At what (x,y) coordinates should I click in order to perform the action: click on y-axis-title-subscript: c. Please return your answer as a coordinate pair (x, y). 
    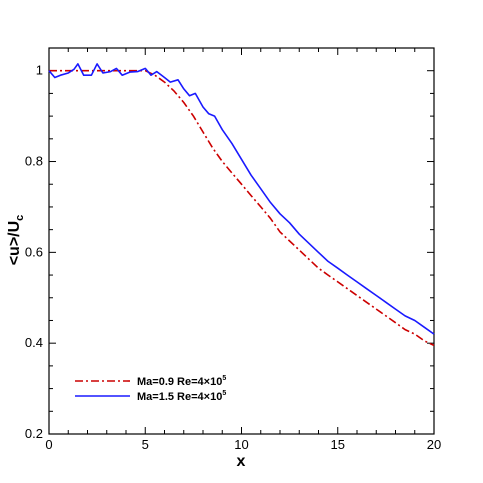
    Looking at the image, I should click on (20, 218).